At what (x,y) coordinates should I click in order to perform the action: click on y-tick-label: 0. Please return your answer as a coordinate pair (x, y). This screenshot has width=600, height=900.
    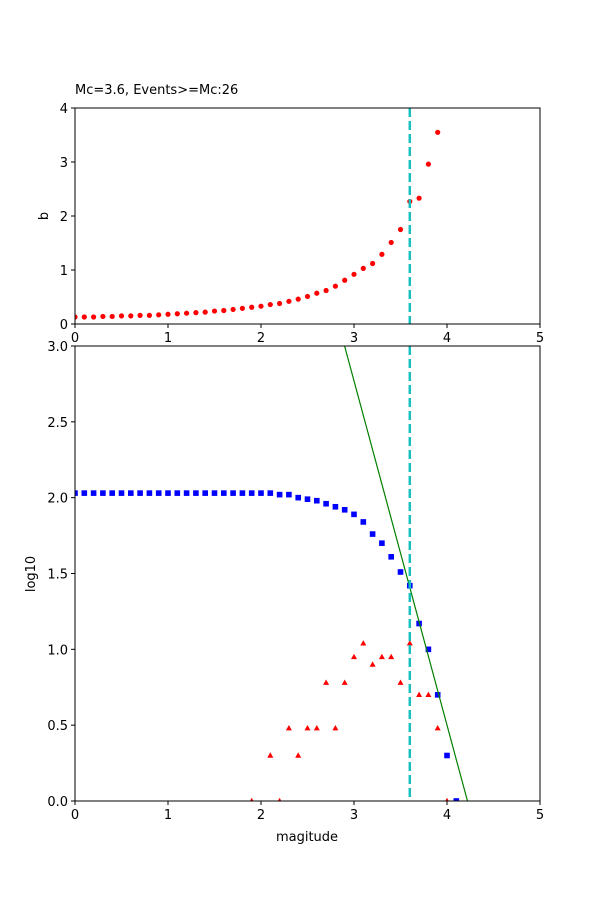
    Looking at the image, I should click on (64, 325).